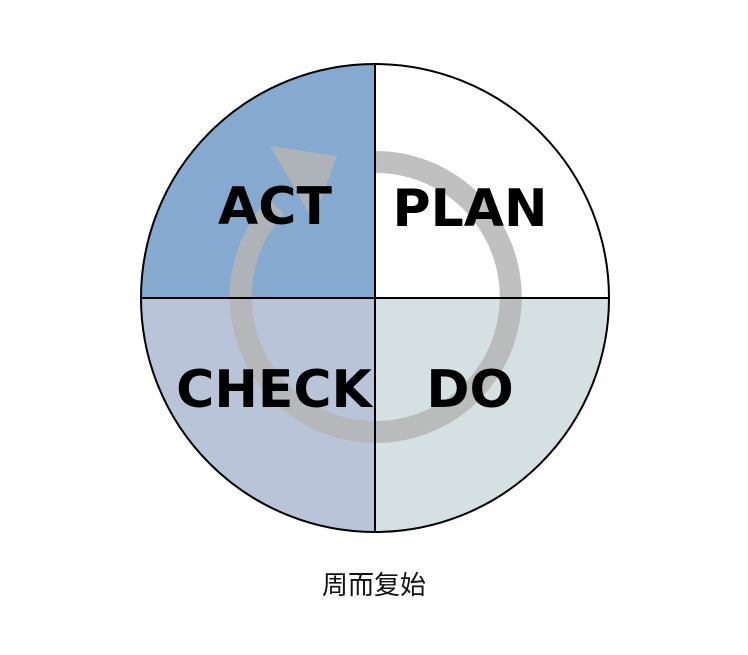 This screenshot has height=655, width=748. I want to click on quadrant-do, so click(492, 415).